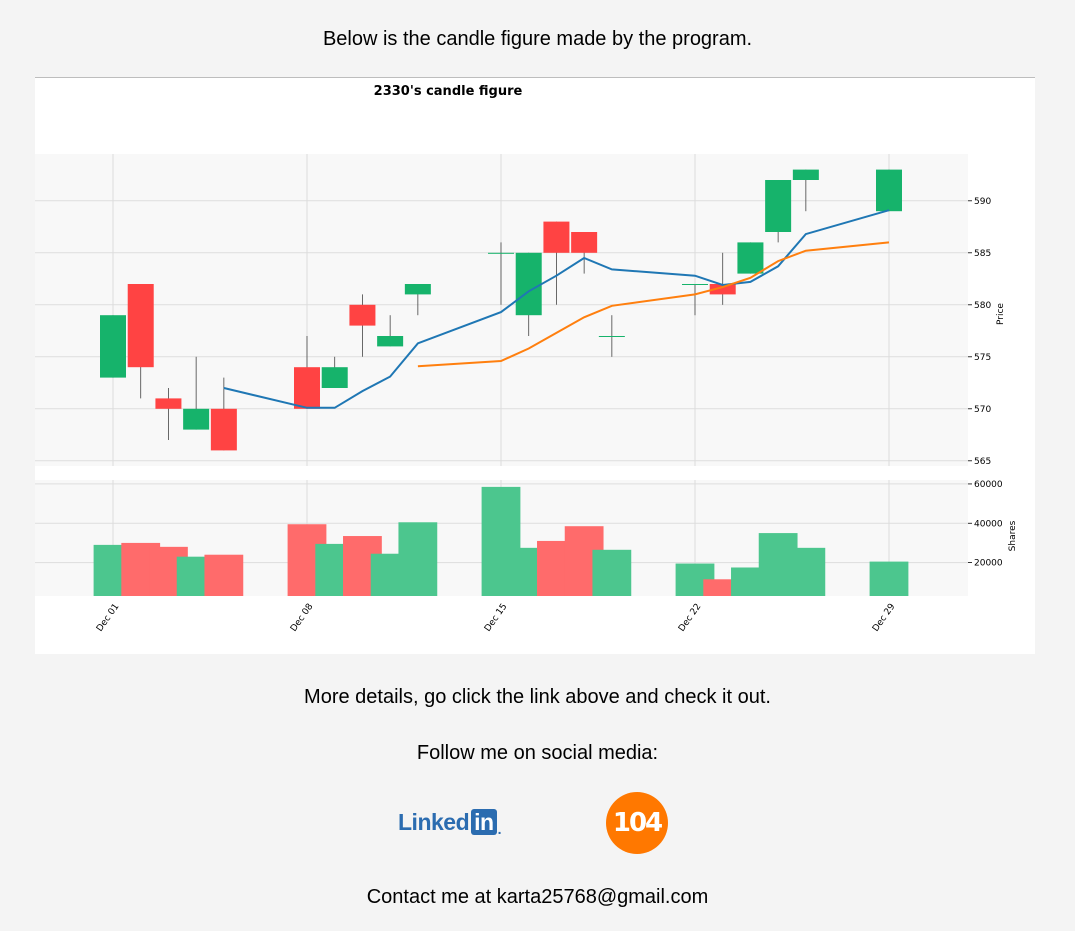 The height and width of the screenshot is (931, 1075). What do you see at coordinates (501, 541) in the screenshot?
I see `volume-bars` at bounding box center [501, 541].